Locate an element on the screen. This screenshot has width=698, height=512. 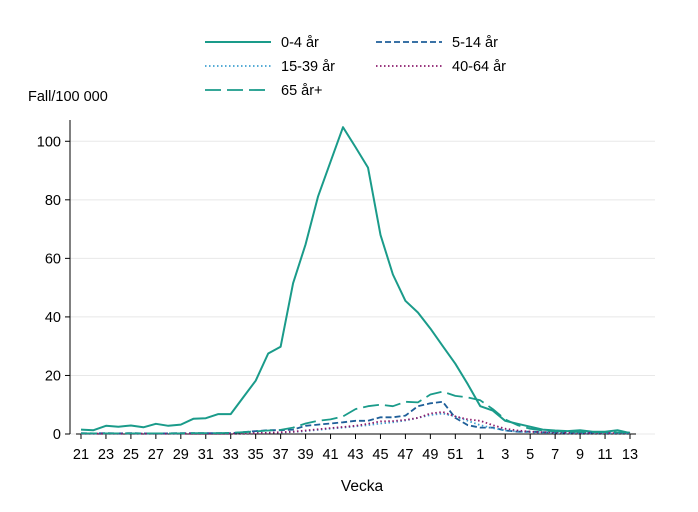
y-tick-label: 20 is located at coordinates (53, 376).